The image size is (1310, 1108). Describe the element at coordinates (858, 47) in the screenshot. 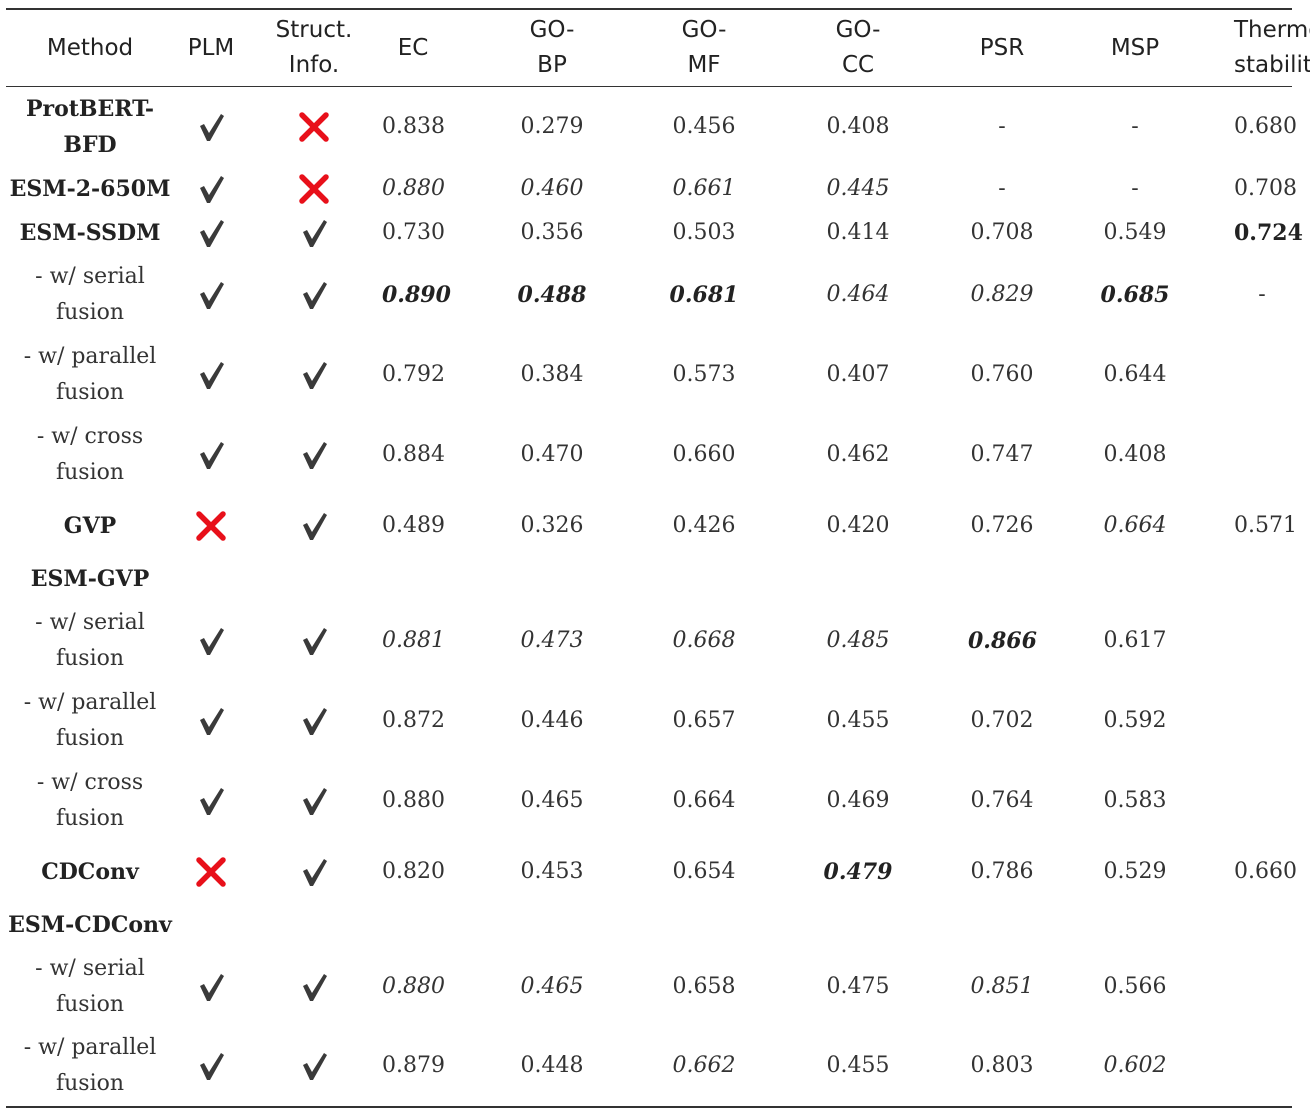

I see `column-header: GO- CC` at that location.